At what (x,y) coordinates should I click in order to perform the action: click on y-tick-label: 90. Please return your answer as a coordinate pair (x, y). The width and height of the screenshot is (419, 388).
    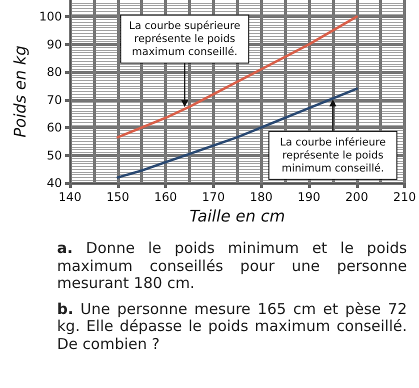
    Looking at the image, I should click on (54, 44).